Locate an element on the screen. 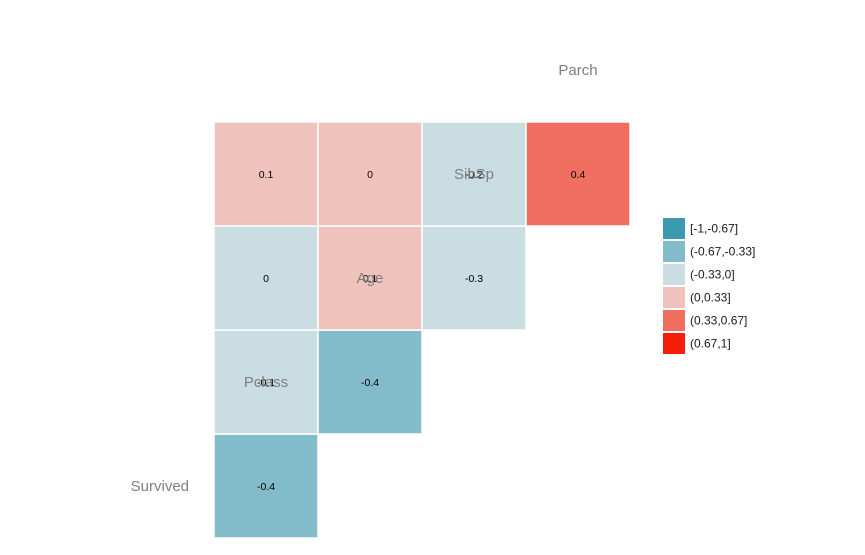 This screenshot has width=865, height=555. cell-parch-survived is located at coordinates (266, 174).